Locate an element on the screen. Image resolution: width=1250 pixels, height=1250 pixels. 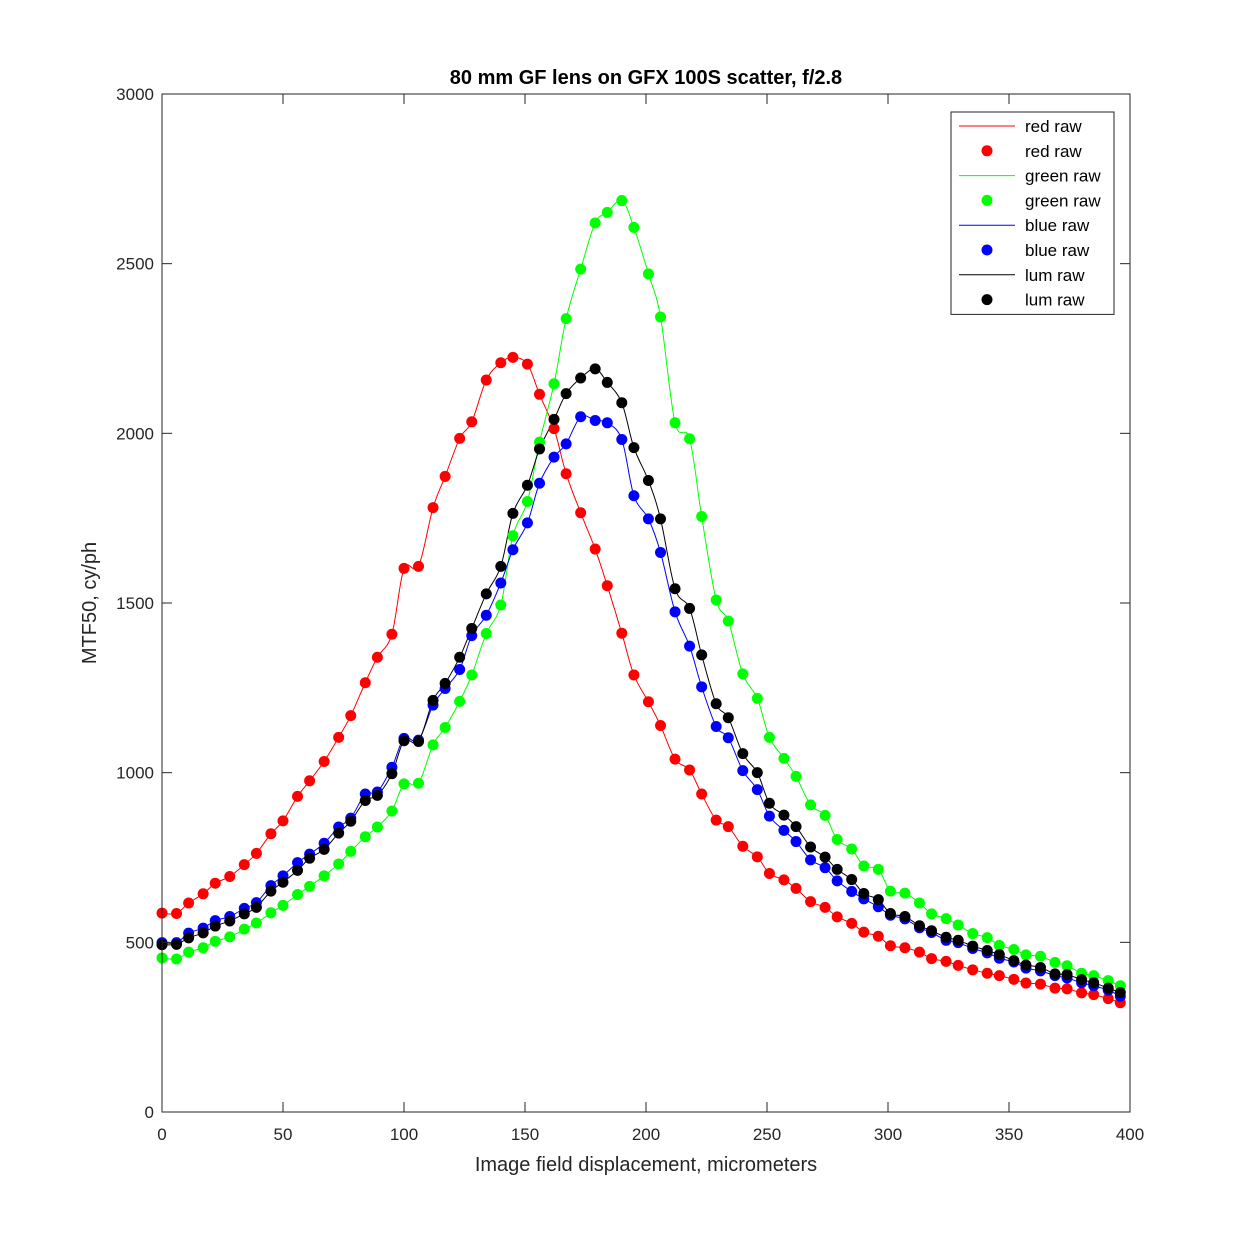
x-axis-label: Image field displacement, micrometers is located at coordinates (646, 1165).